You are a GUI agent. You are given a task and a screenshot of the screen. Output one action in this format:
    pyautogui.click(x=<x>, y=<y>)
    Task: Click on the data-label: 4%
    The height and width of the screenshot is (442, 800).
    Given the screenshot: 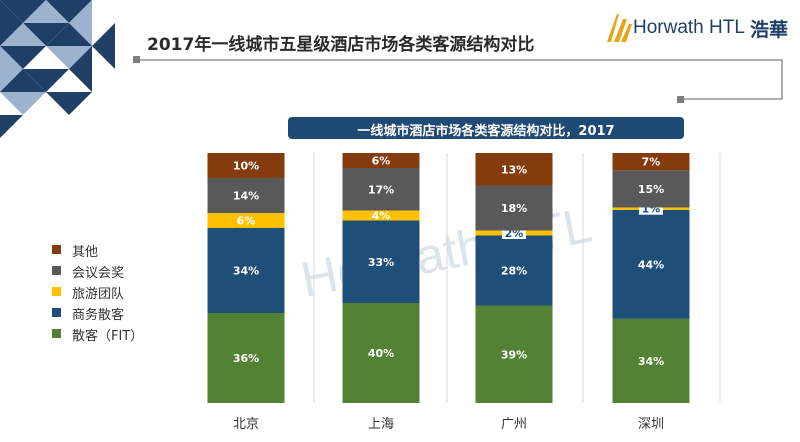 What is the action you would take?
    pyautogui.click(x=381, y=216)
    